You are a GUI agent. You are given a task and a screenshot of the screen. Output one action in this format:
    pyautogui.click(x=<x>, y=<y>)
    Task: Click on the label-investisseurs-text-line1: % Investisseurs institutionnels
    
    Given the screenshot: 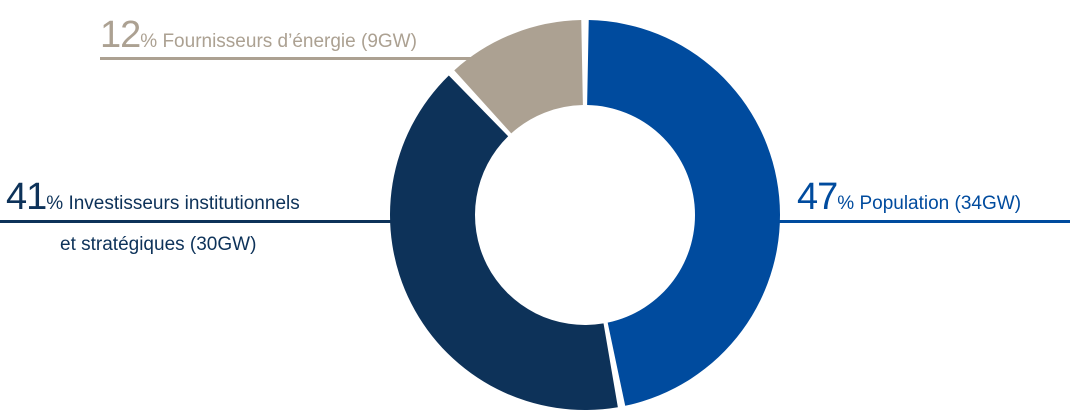 What is the action you would take?
    pyautogui.click(x=173, y=203)
    